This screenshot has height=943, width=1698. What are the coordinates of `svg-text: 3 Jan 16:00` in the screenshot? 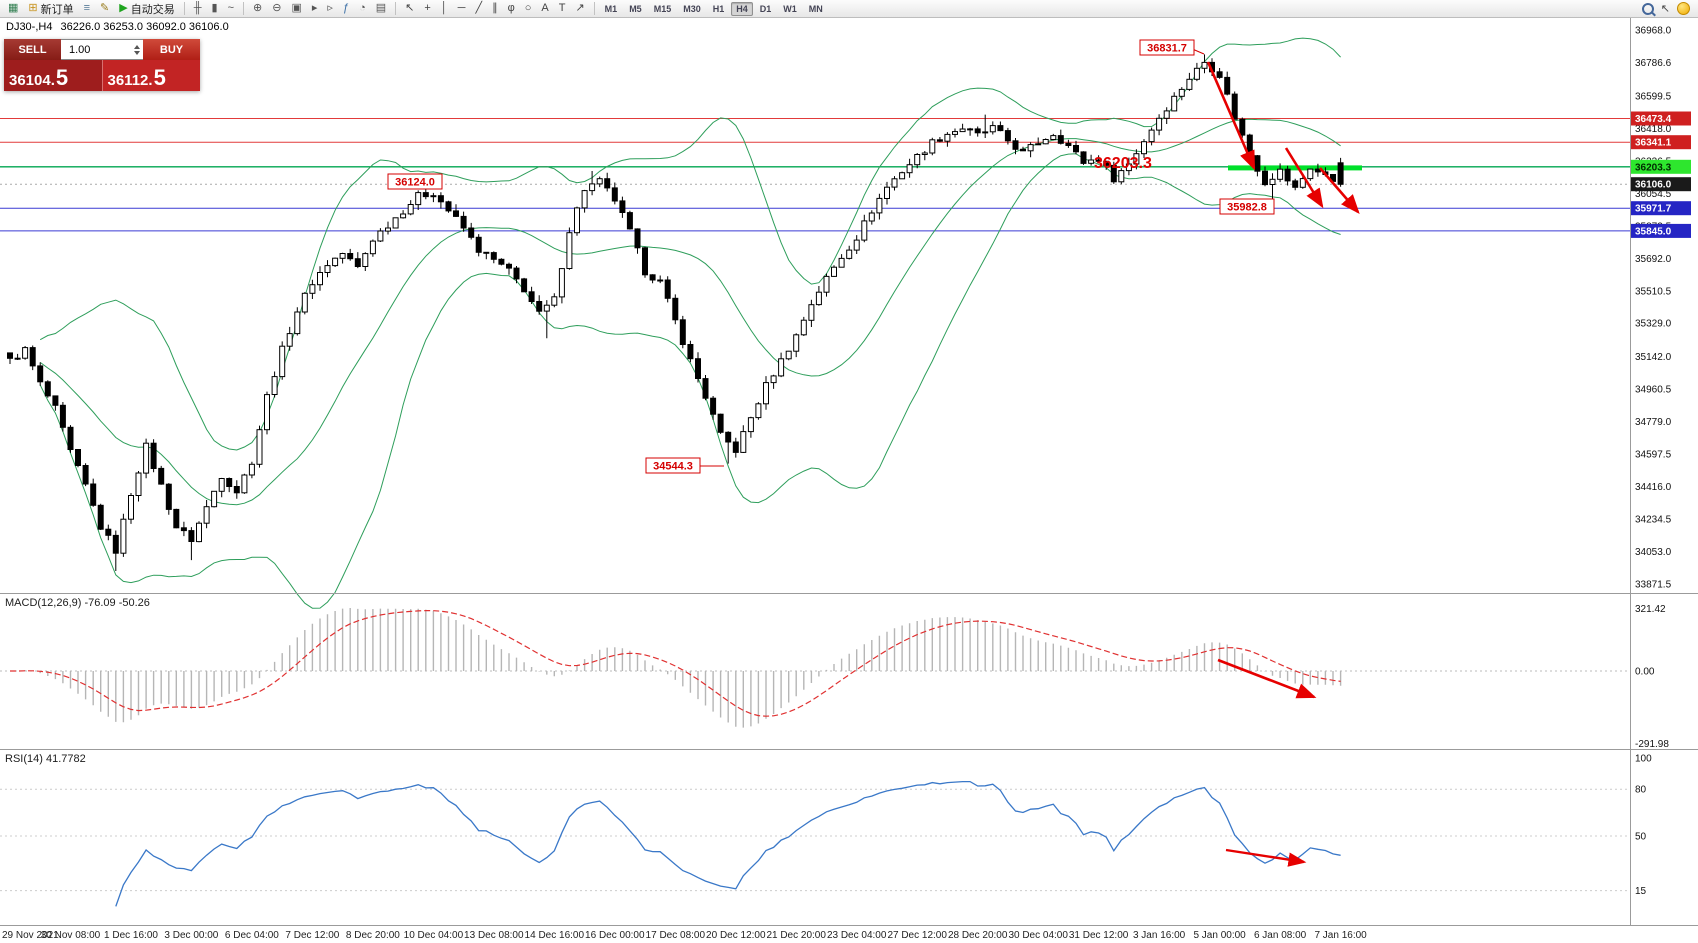 It's located at (1159, 935).